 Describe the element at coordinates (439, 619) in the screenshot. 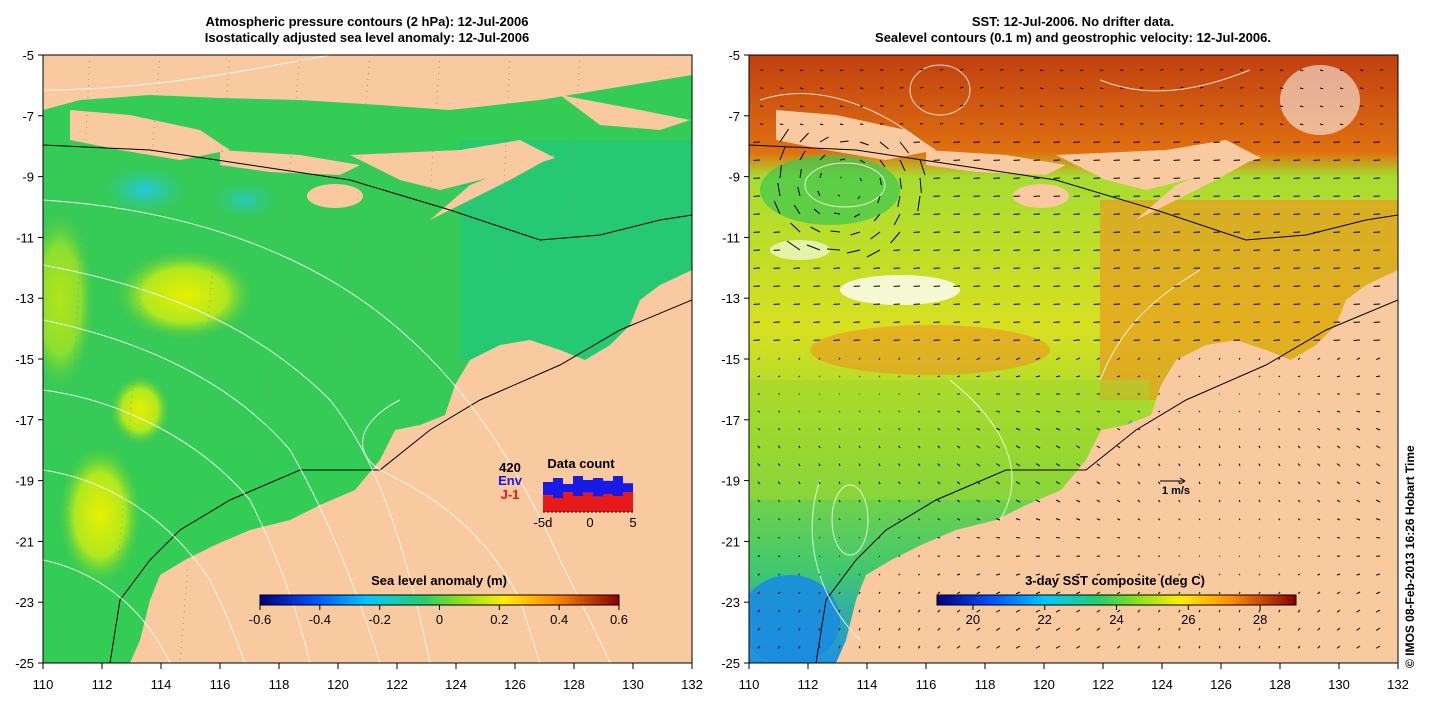

I see `colorbar-tick-label: 0` at that location.